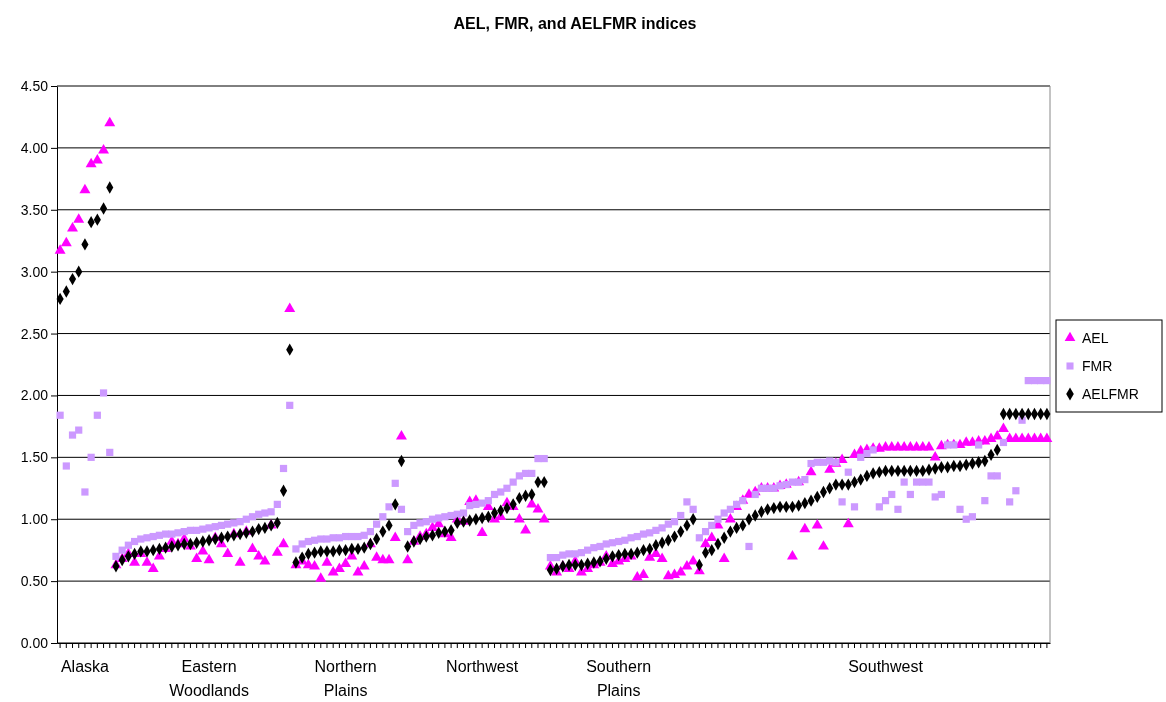 This screenshot has width=1166, height=702. What do you see at coordinates (34, 642) in the screenshot?
I see `y-tick-label: 0.00` at bounding box center [34, 642].